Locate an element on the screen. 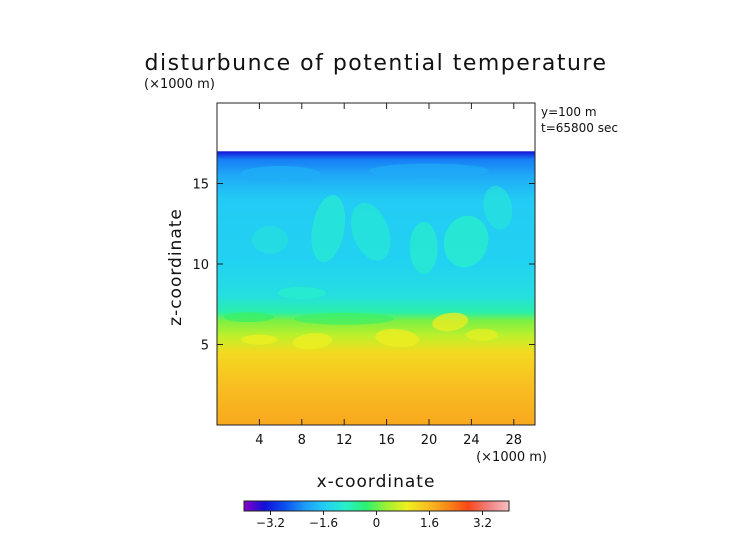  y-axis-label: z-coordinate is located at coordinates (176, 267).